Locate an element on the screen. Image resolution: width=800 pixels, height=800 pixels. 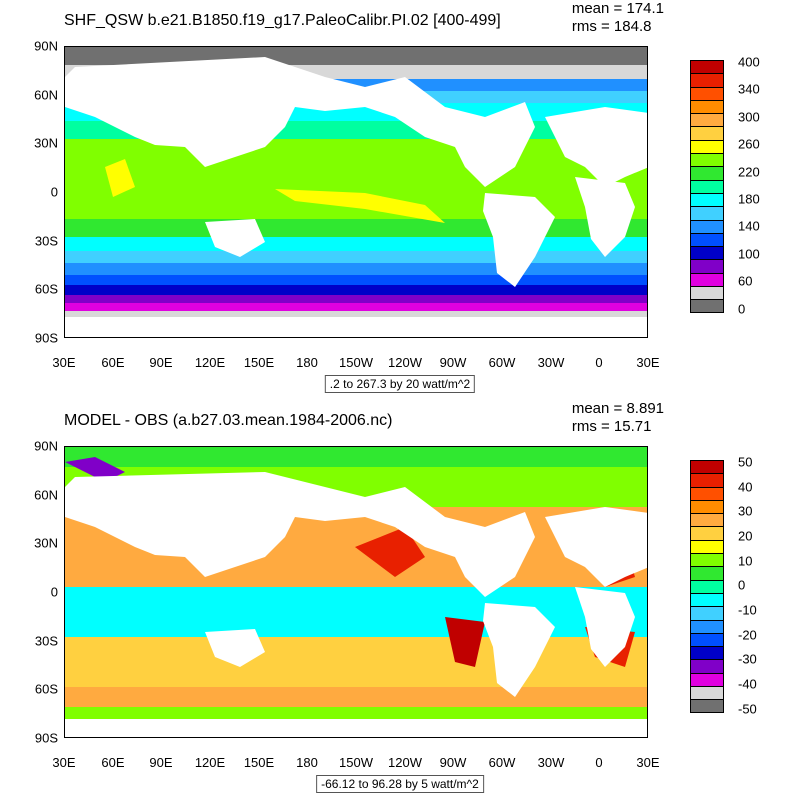
rms-value: rms = 184.8 is located at coordinates (611, 26).